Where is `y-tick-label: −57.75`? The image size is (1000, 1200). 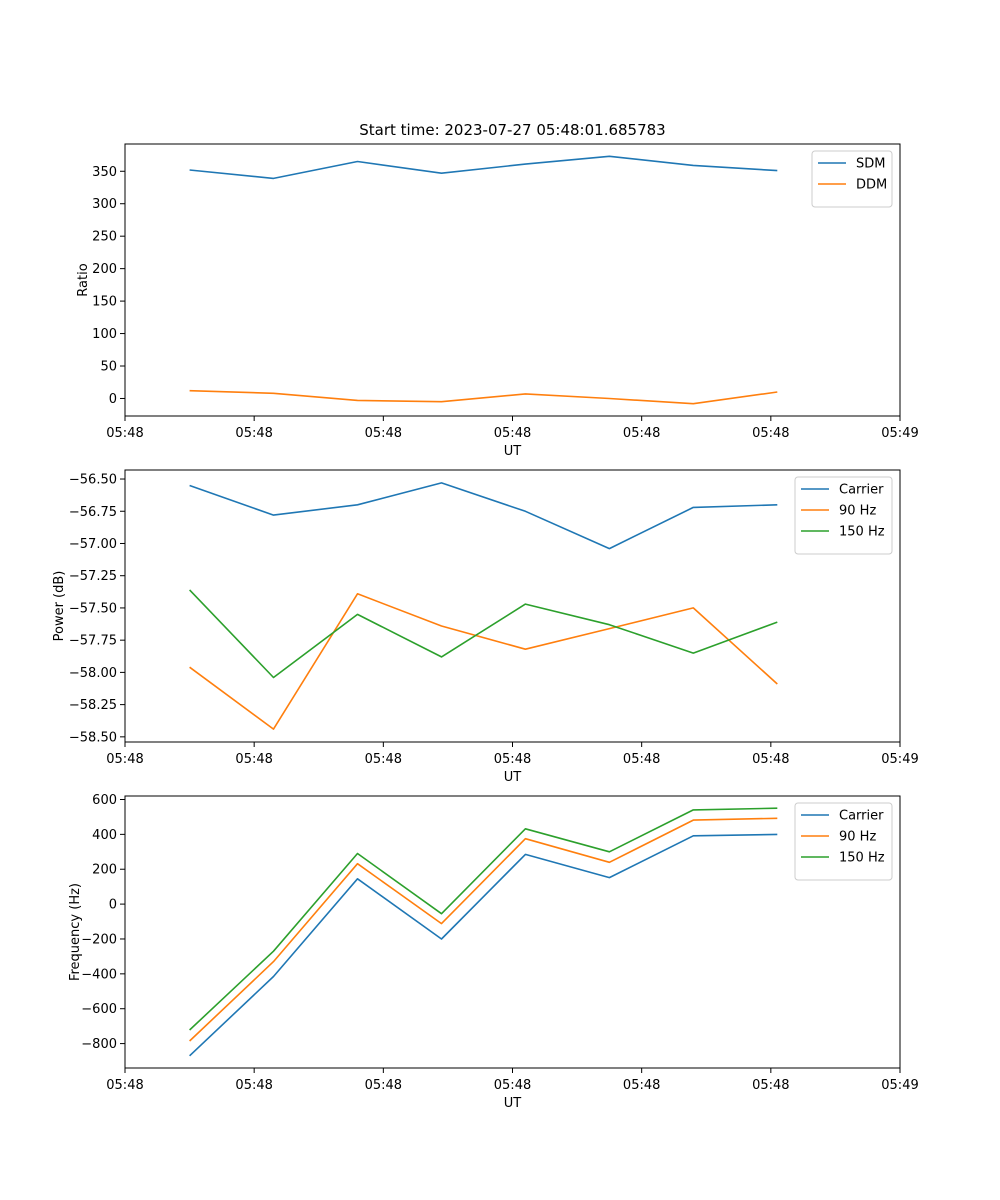
y-tick-label: −57.75 is located at coordinates (93, 641).